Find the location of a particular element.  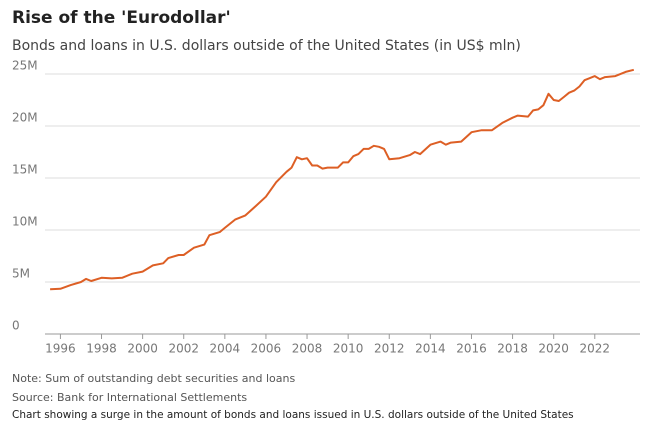

x-tick-label: 2016 is located at coordinates (471, 349).